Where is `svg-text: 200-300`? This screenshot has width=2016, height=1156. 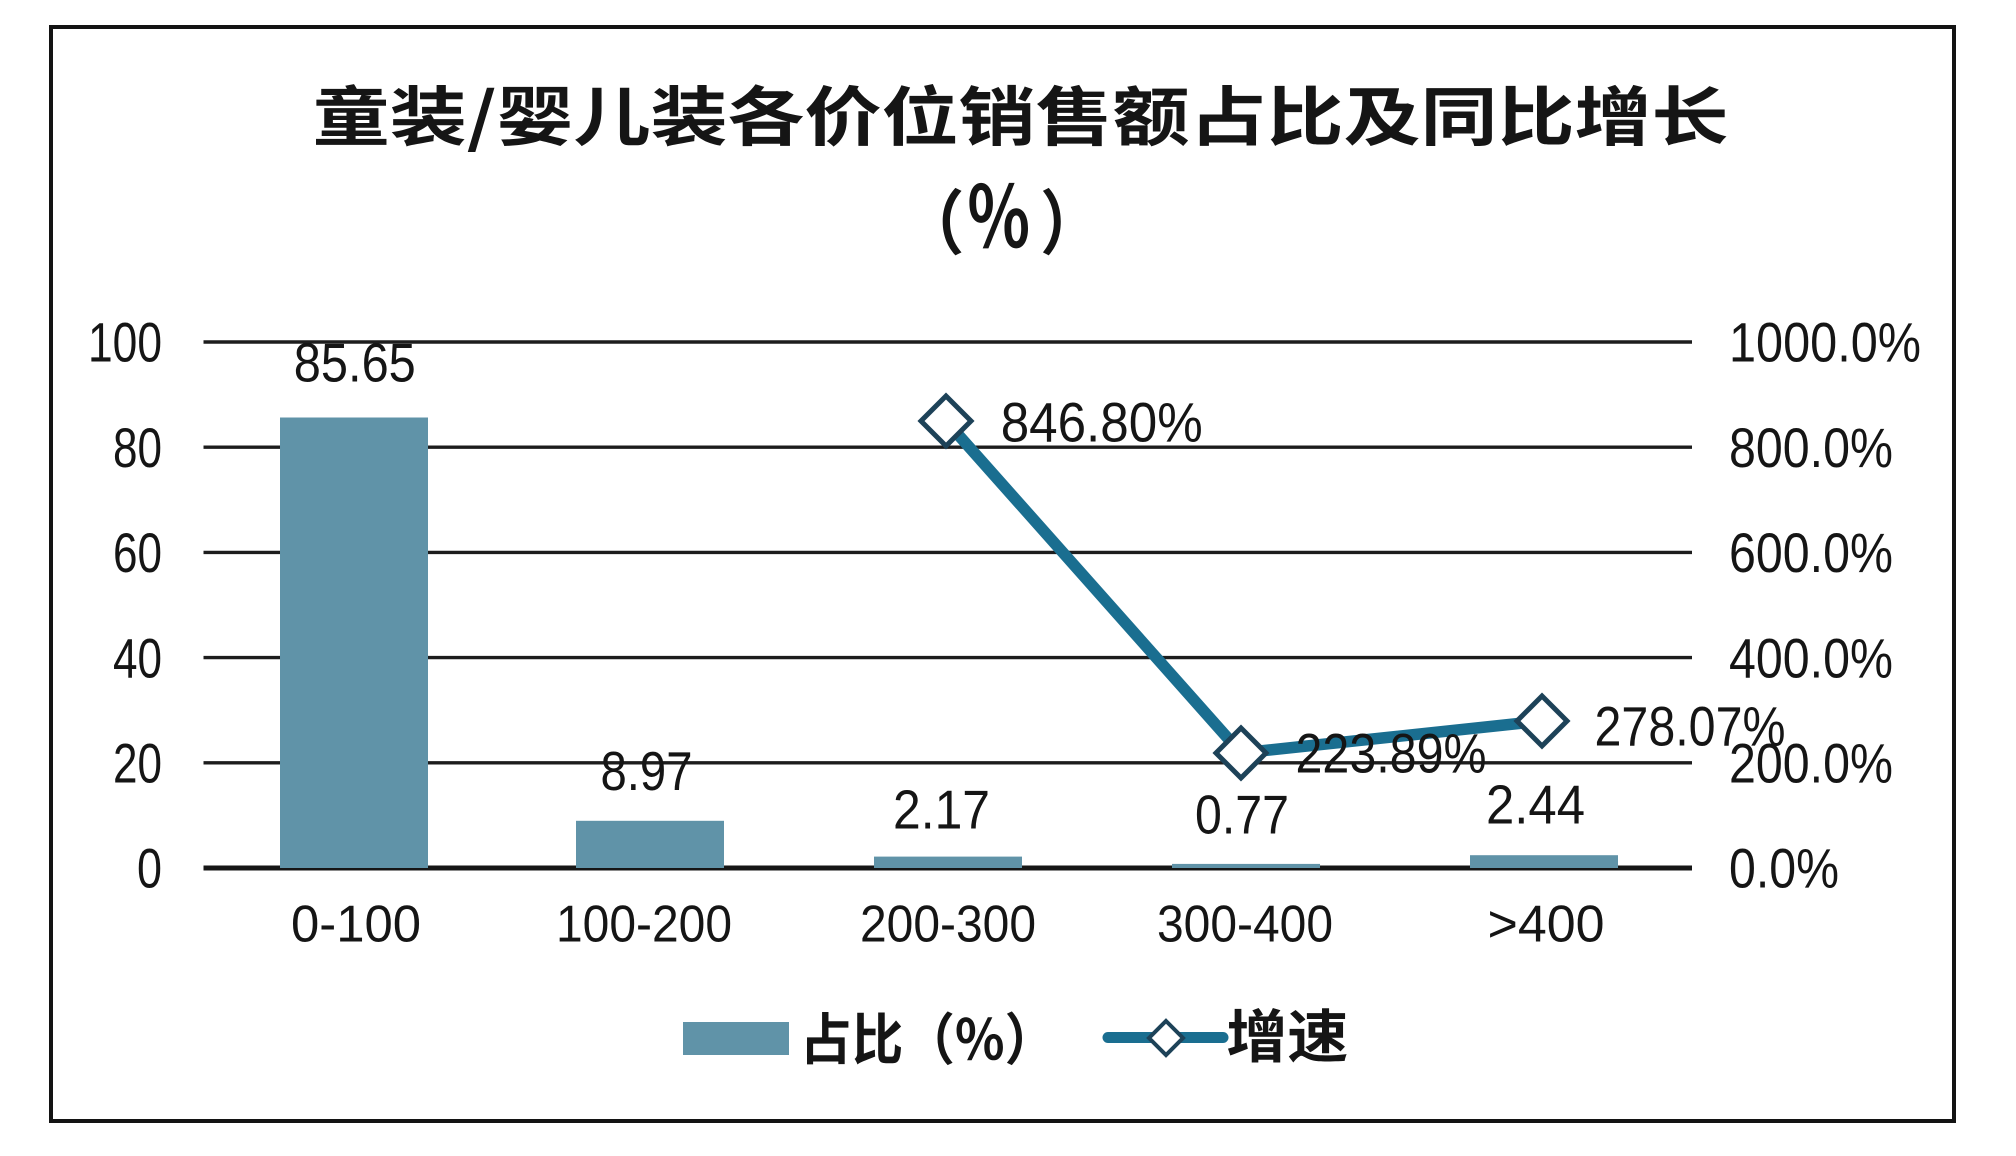 svg-text: 200-300 is located at coordinates (948, 924).